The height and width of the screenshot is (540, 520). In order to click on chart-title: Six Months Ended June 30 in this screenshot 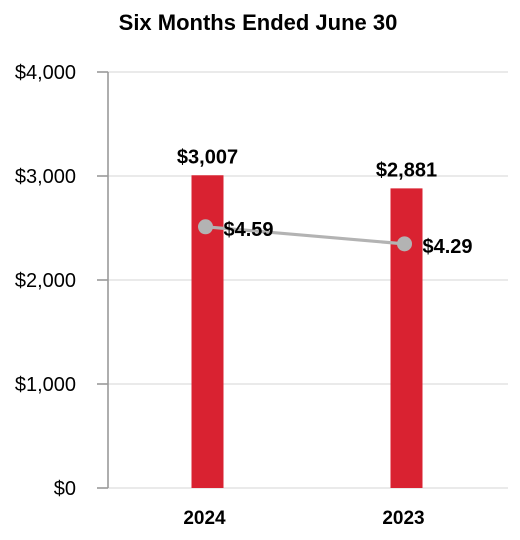, I will do `click(258, 22)`.